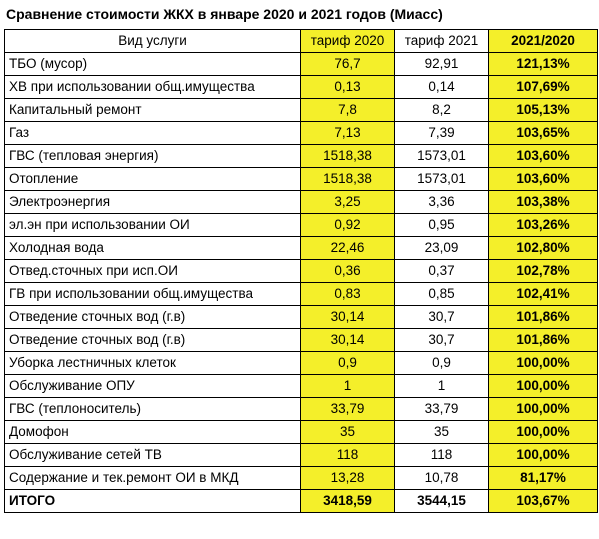 Image resolution: width=599 pixels, height=539 pixels. I want to click on cell-tariff-2020: 22,46, so click(347, 248).